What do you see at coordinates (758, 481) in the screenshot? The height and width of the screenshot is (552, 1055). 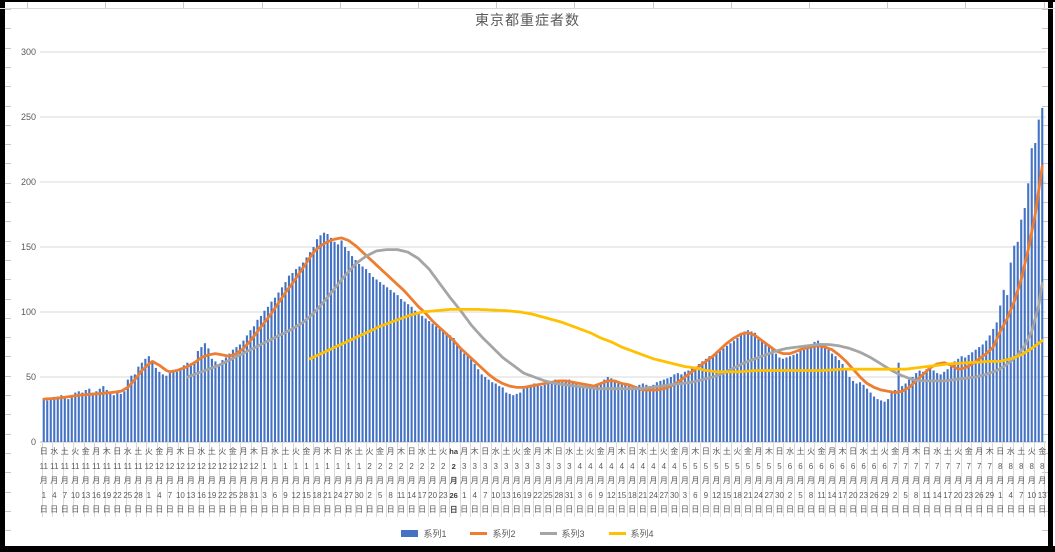 I see `x-tick-label: 月 5 月 24 日` at bounding box center [758, 481].